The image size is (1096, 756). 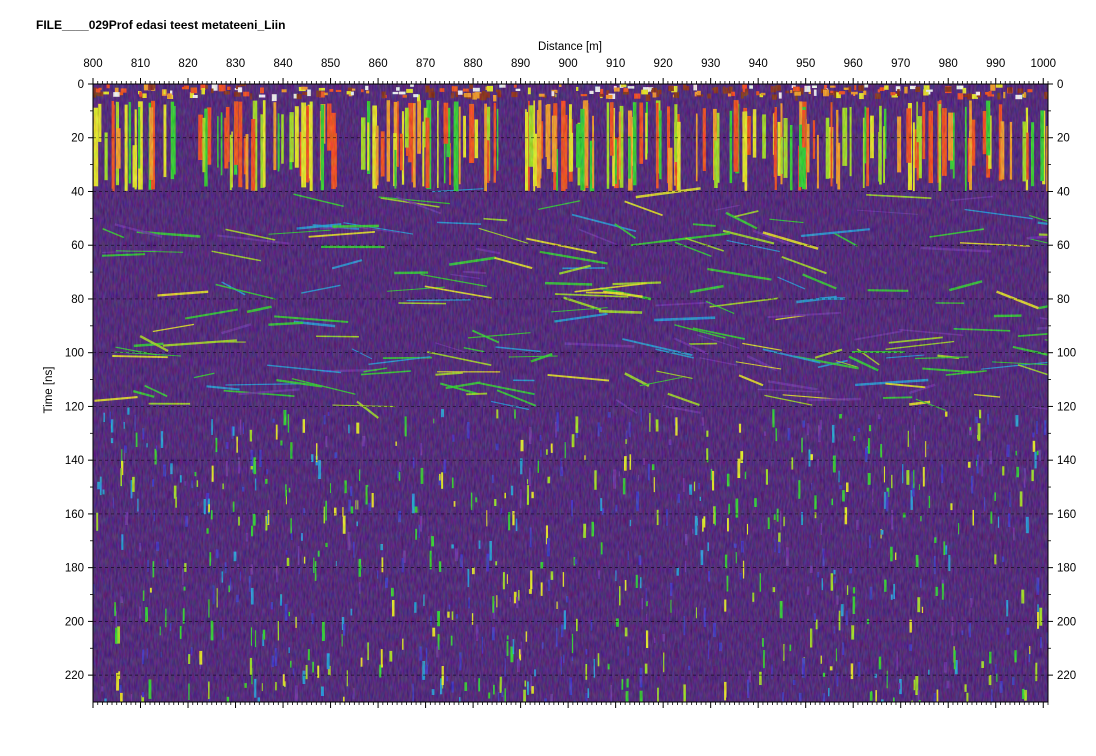 I want to click on reflection-streak, so click(x=1046, y=340).